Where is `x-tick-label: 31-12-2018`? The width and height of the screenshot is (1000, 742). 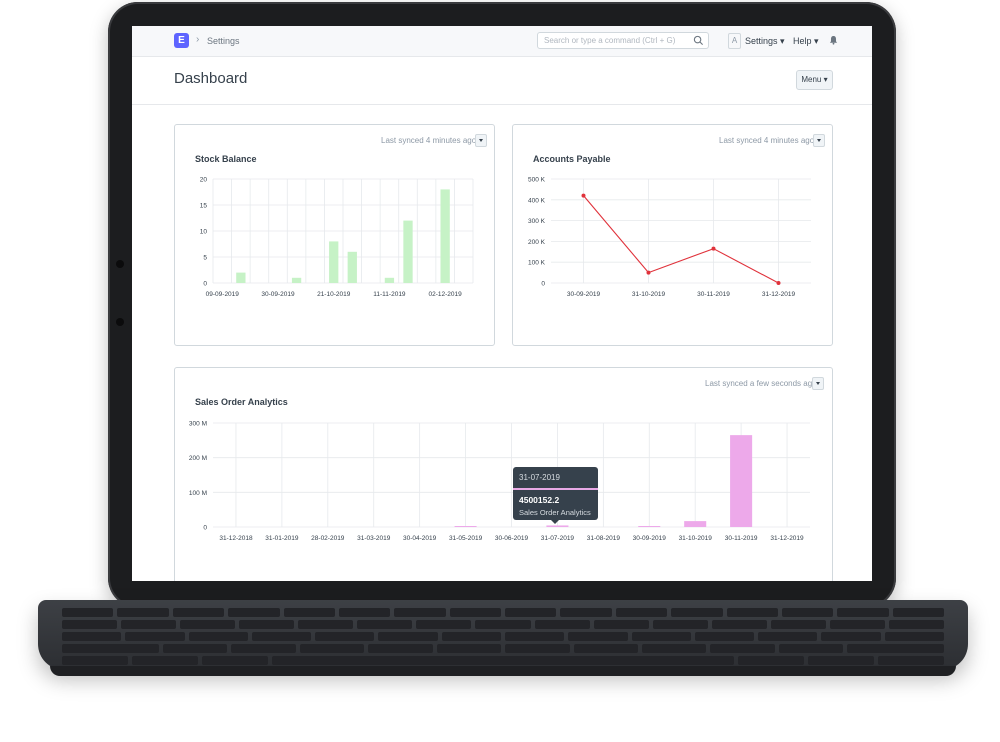
x-tick-label: 31-12-2018 is located at coordinates (236, 538).